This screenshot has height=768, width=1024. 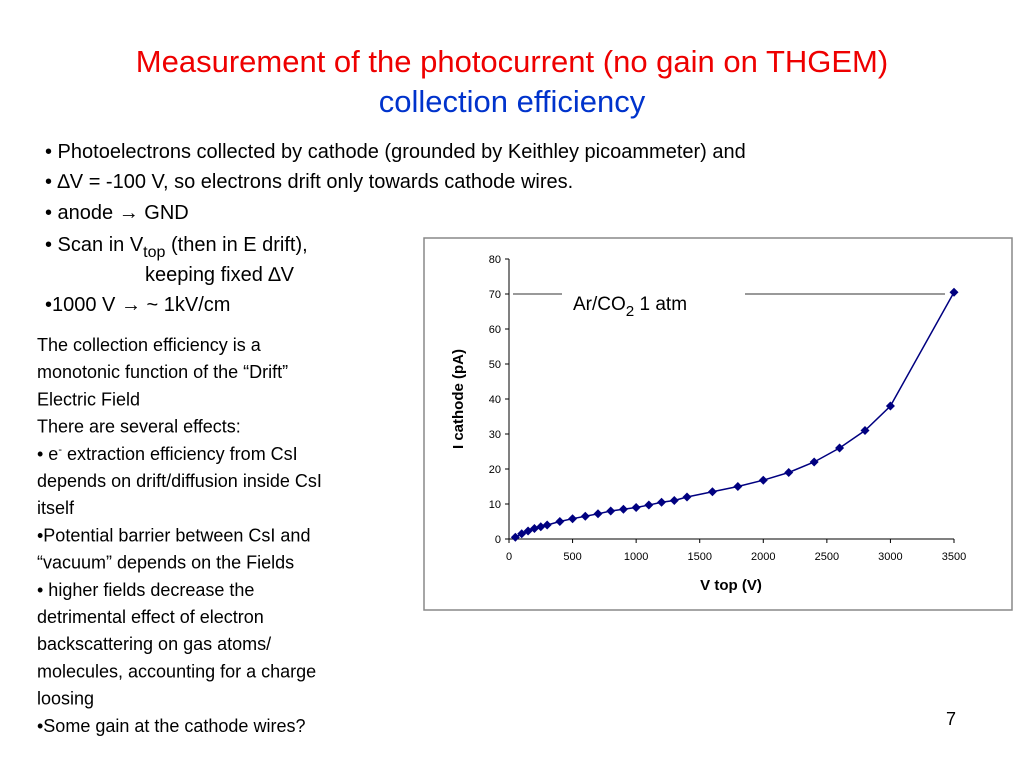 I want to click on subscript: 2, so click(x=630, y=311).